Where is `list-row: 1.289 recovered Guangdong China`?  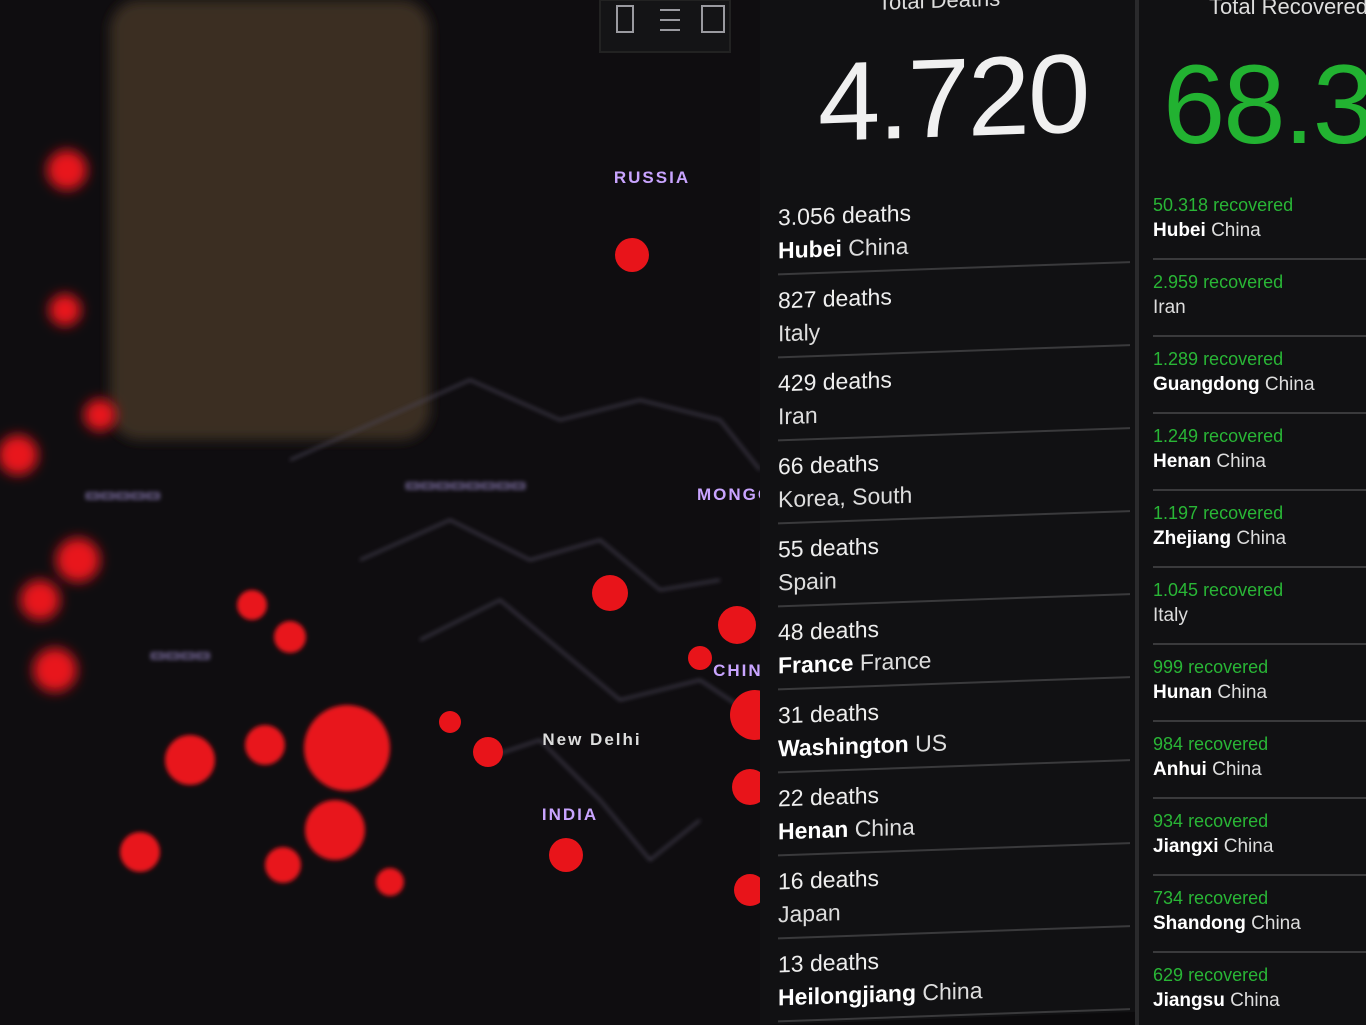 list-row: 1.289 recovered Guangdong China is located at coordinates (1259, 381).